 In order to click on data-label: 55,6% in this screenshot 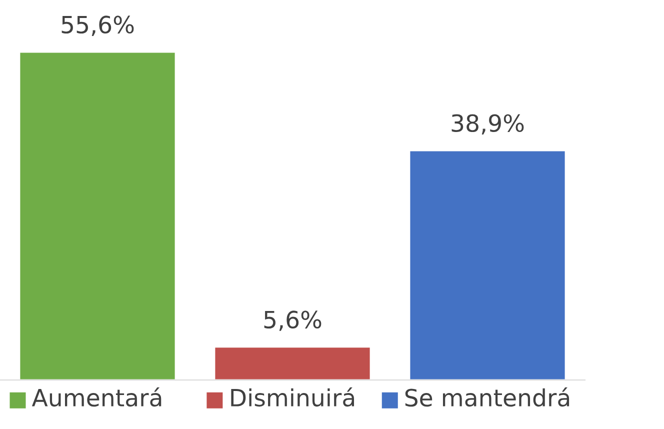, I will do `click(98, 26)`.